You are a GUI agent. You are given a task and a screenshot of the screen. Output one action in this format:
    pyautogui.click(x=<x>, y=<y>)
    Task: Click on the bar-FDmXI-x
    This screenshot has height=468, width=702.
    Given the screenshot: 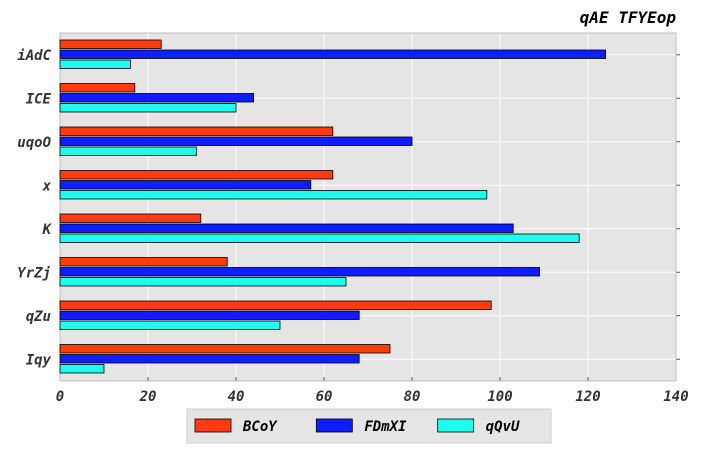 What is the action you would take?
    pyautogui.click(x=185, y=185)
    